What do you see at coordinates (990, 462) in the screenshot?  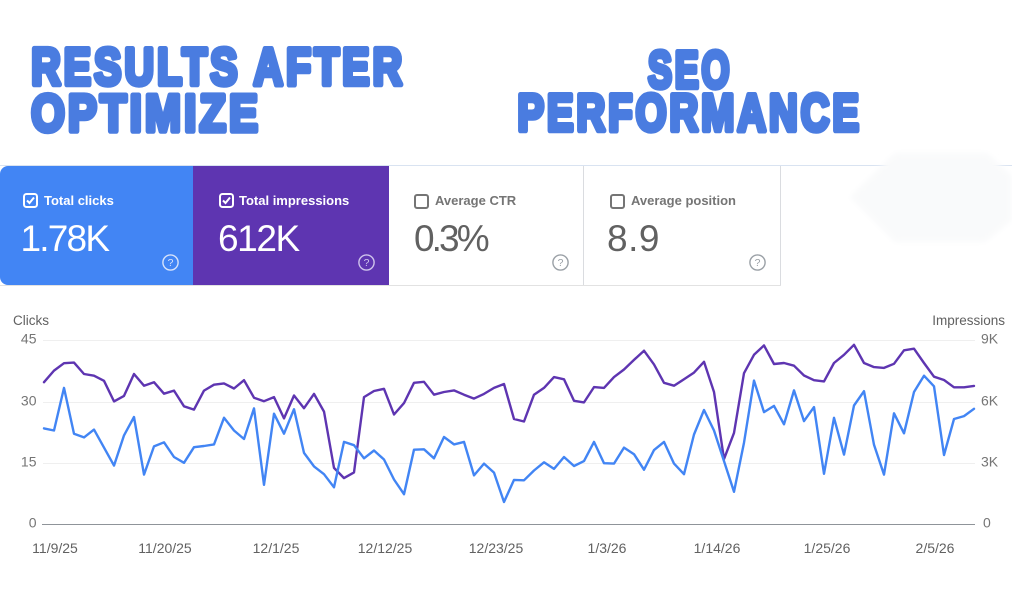 I see `svg-text: 3K` at bounding box center [990, 462].